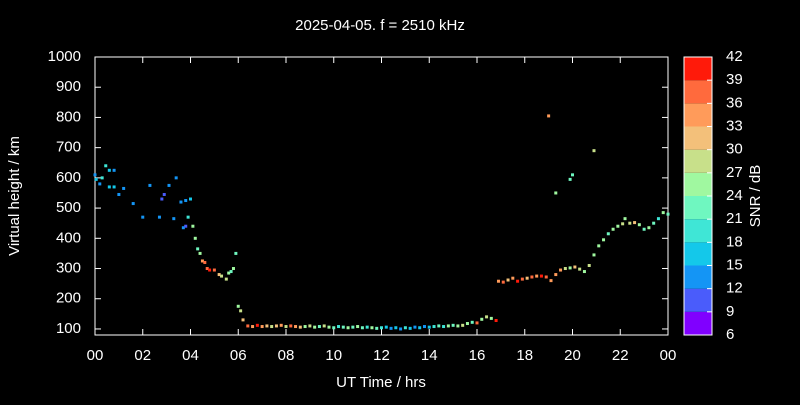 The height and width of the screenshot is (405, 800). What do you see at coordinates (190, 355) in the screenshot?
I see `x-tick-label: 04` at bounding box center [190, 355].